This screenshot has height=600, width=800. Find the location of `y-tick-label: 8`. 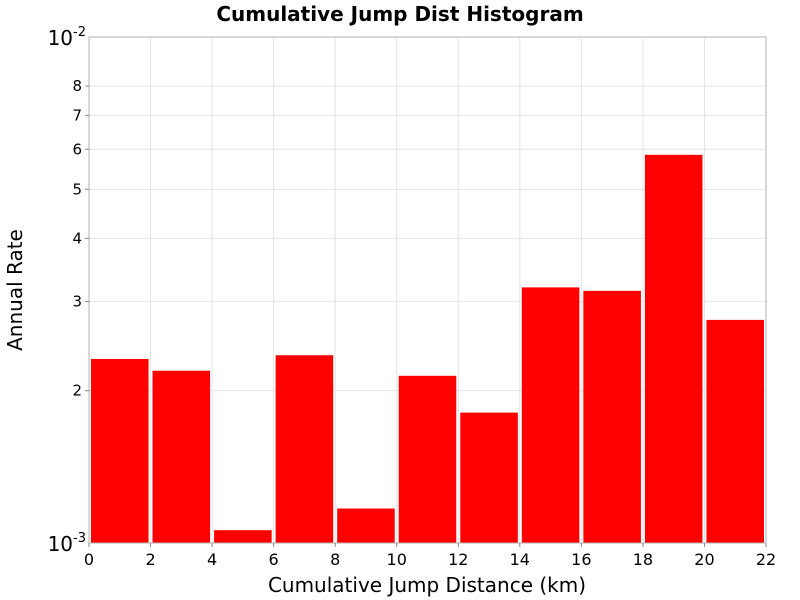

y-tick-label: 8 is located at coordinates (77, 86).